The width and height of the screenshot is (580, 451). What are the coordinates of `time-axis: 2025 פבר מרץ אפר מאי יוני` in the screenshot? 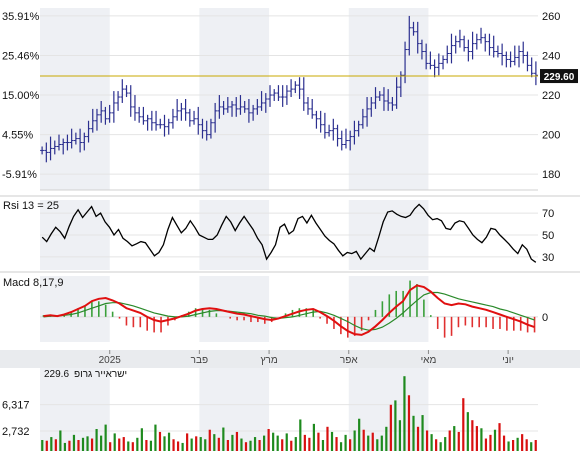 It's located at (290, 359).